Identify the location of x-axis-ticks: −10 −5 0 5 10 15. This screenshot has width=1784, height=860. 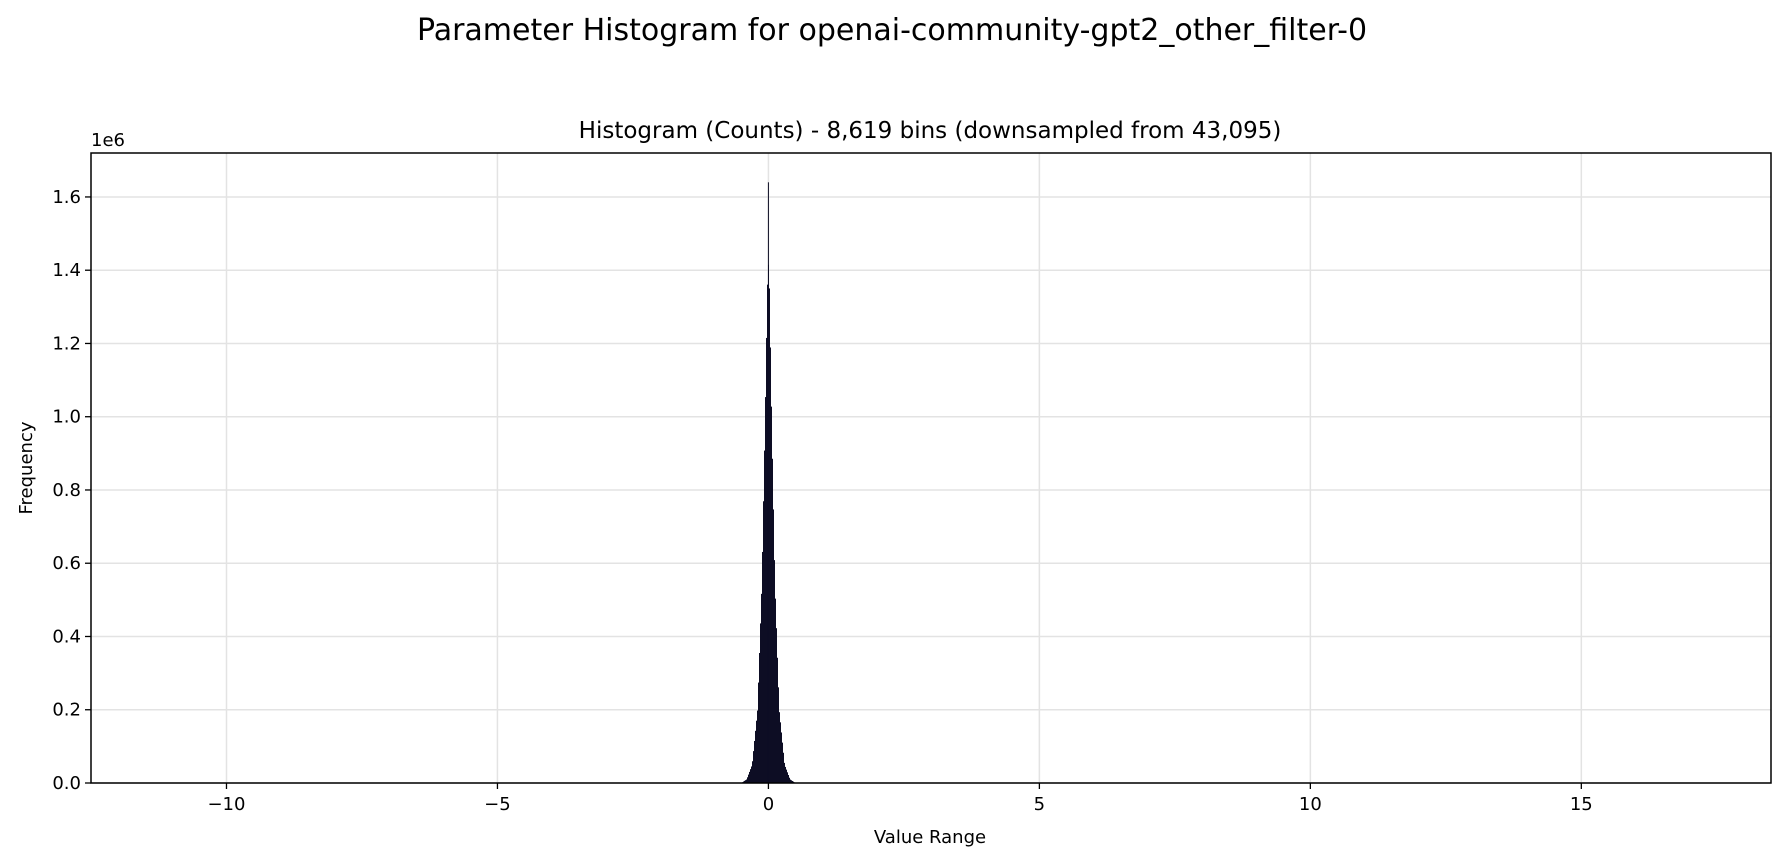
(900, 799).